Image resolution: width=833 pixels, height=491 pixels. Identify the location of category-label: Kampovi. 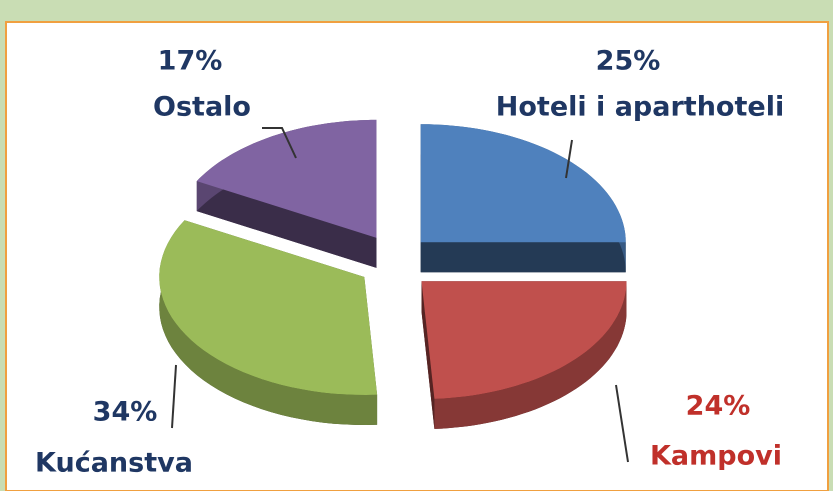
(716, 456).